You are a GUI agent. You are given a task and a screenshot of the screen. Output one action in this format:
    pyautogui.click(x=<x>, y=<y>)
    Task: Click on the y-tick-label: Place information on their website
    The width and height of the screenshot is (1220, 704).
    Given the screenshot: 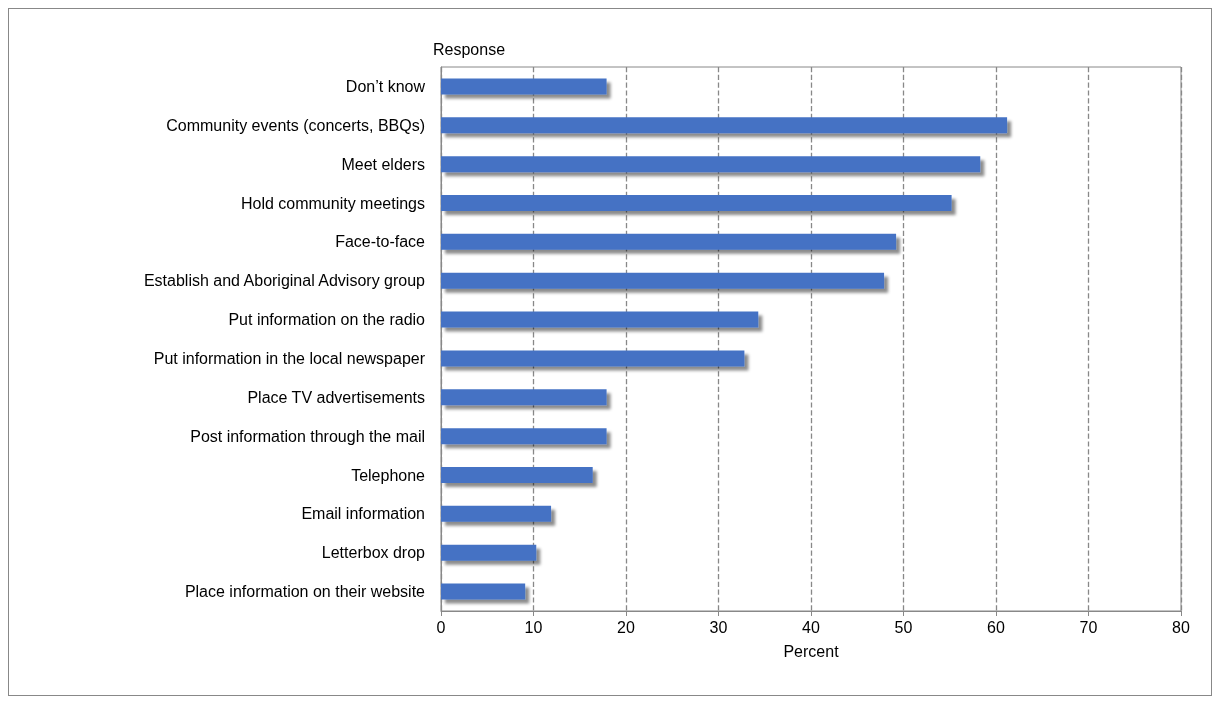 What is the action you would take?
    pyautogui.click(x=305, y=592)
    